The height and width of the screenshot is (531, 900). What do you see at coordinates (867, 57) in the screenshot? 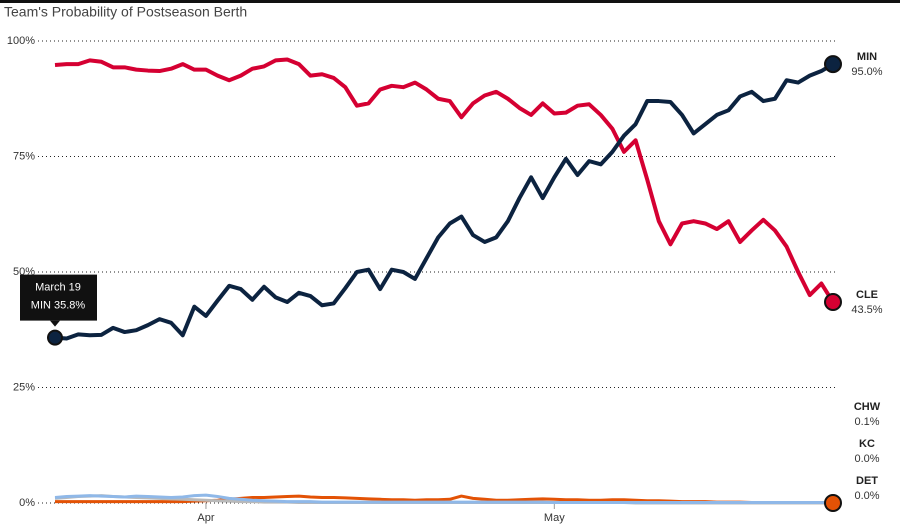
I see `legend-name: MIN` at bounding box center [867, 57].